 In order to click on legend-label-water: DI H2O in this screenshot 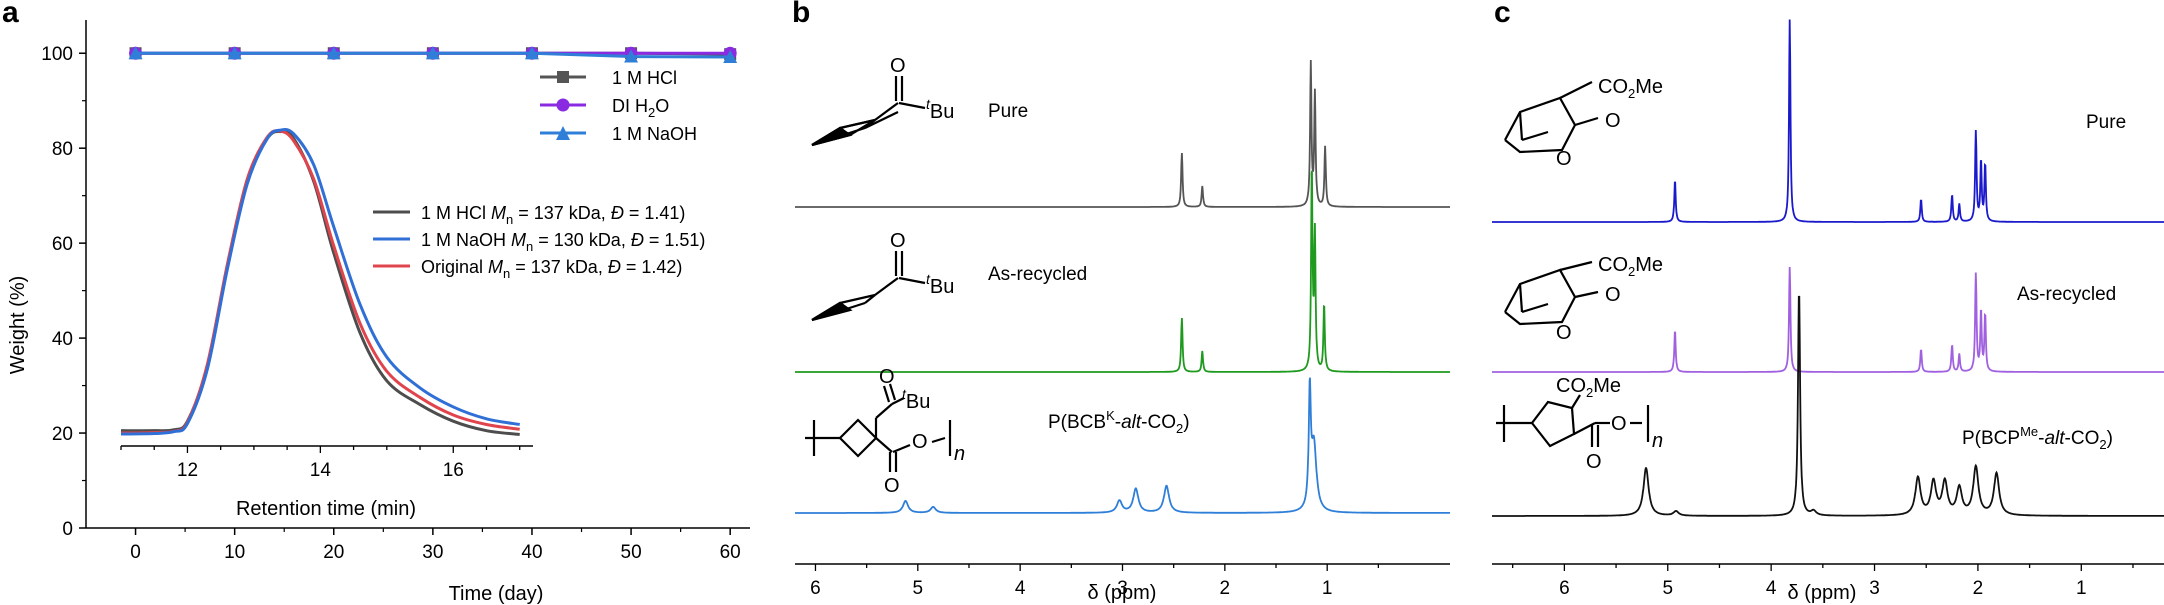, I will do `click(640, 108)`.